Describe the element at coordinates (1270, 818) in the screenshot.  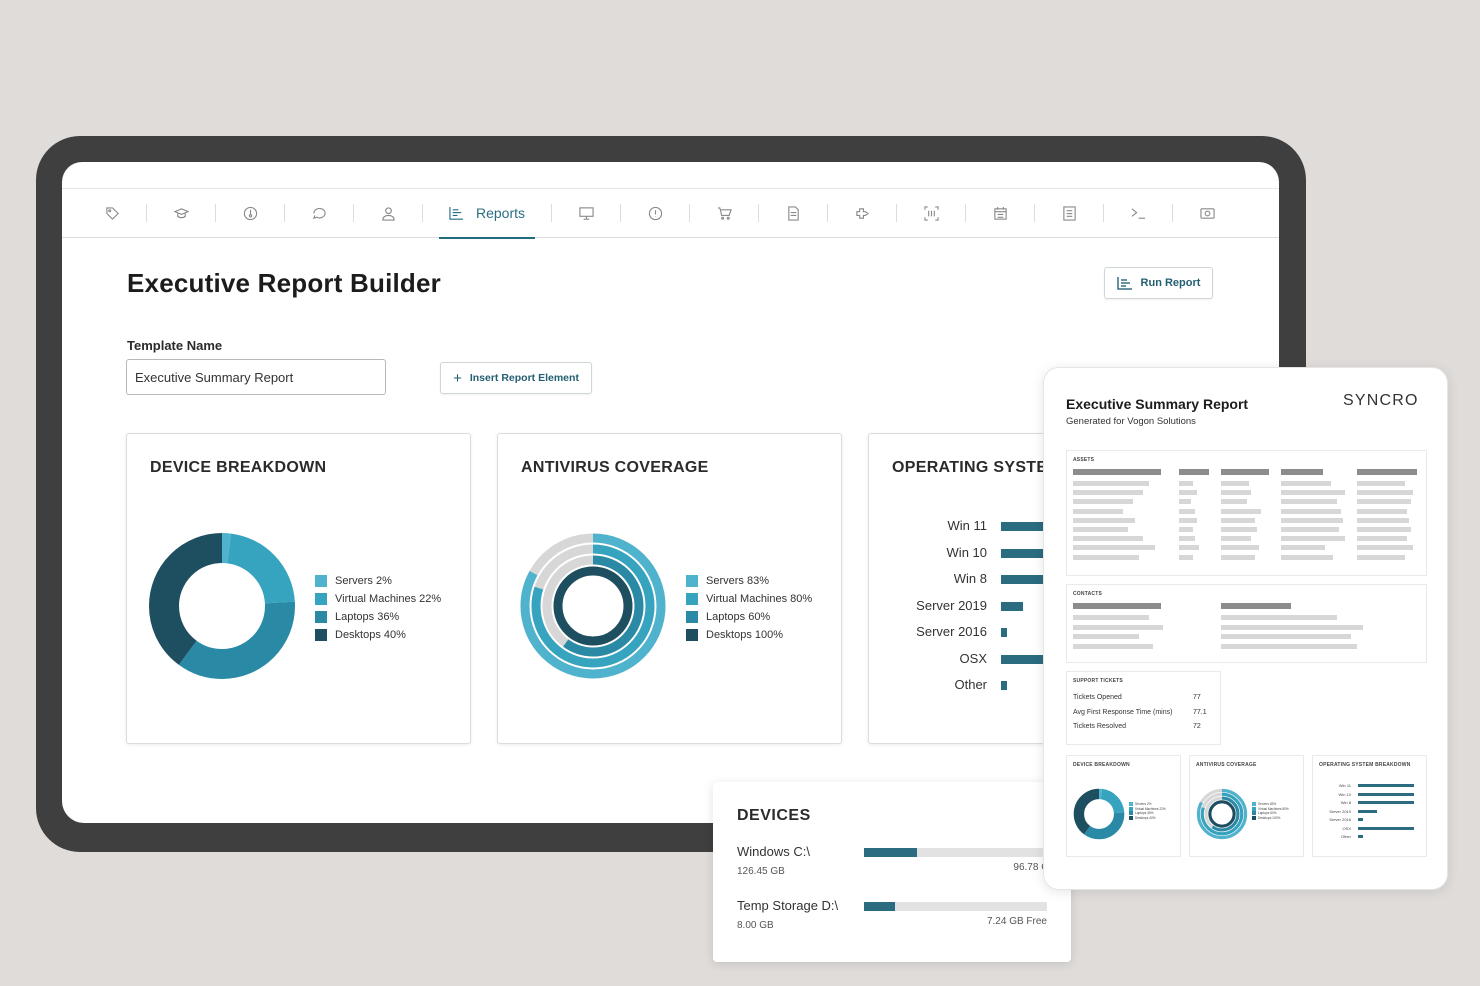
I see `mini-legend-item: Desktops 100%` at that location.